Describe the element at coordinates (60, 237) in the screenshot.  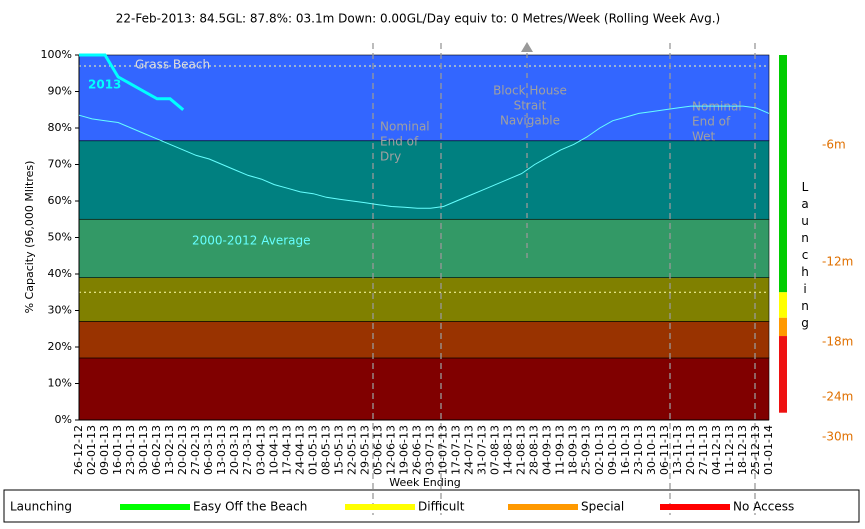
I see `y-tick-label: 50%` at that location.